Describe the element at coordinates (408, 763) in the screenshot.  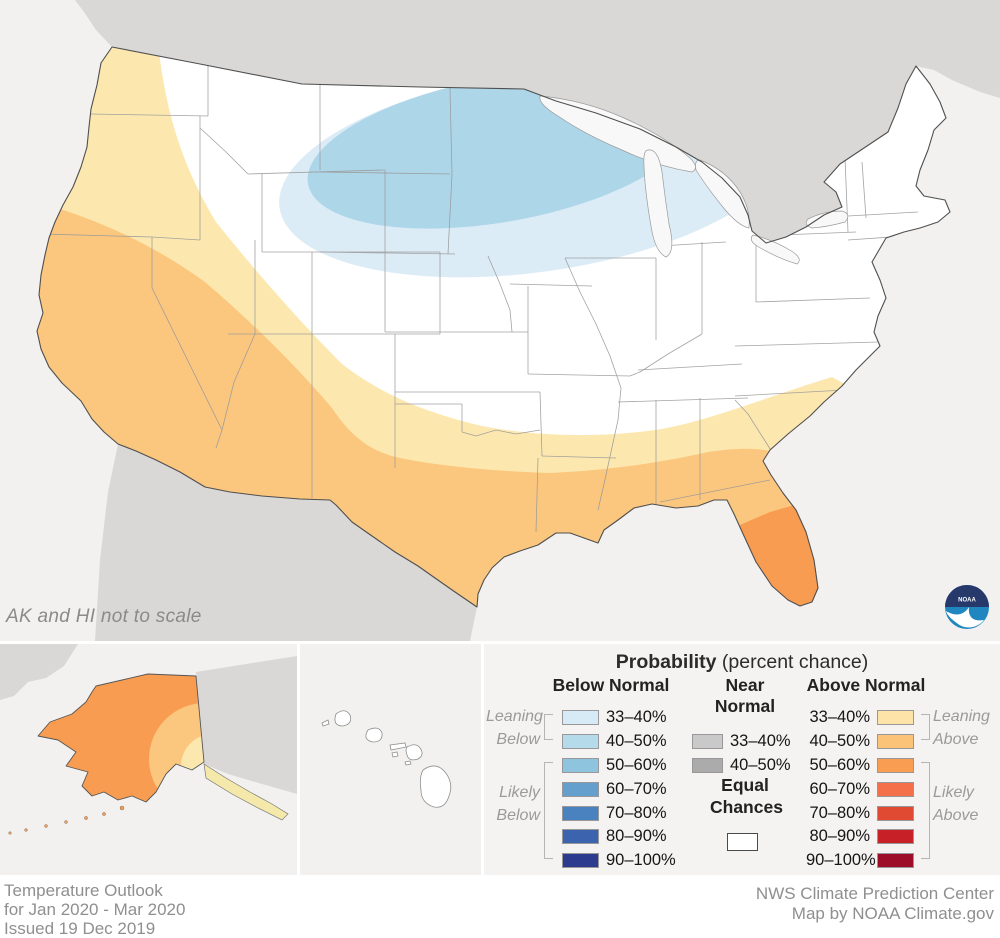
I see `island-kahoolawe` at that location.